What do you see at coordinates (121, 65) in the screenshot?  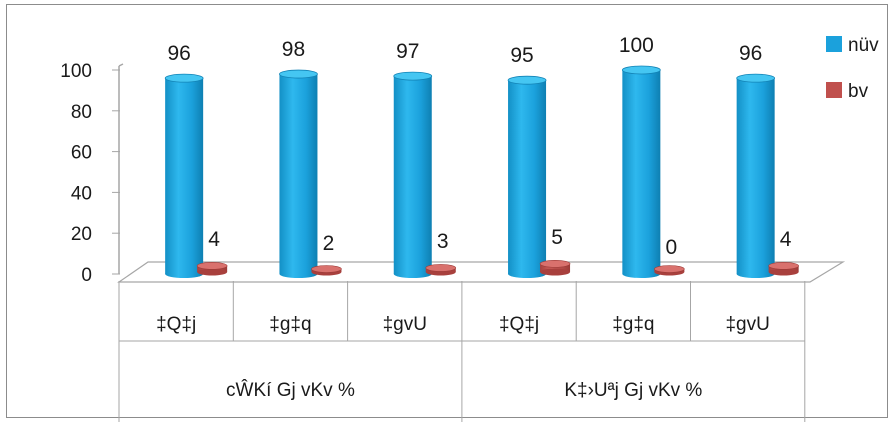 I see `y-axis-top-edge` at bounding box center [121, 65].